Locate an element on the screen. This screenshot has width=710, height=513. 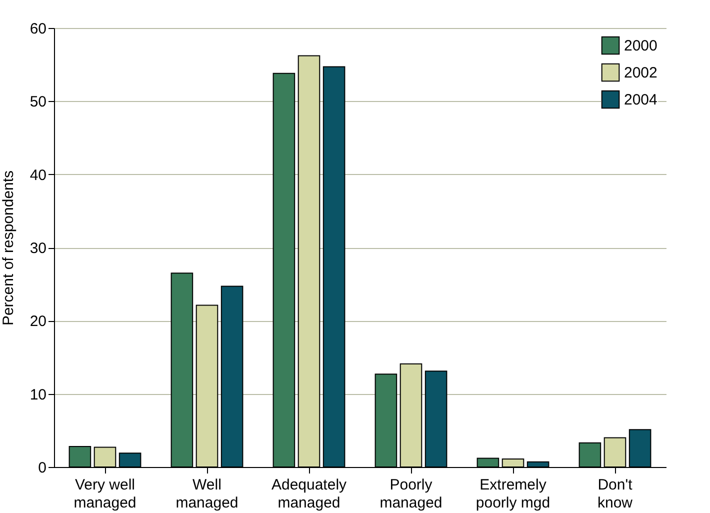
y-tick-label: 10 is located at coordinates (38, 395).